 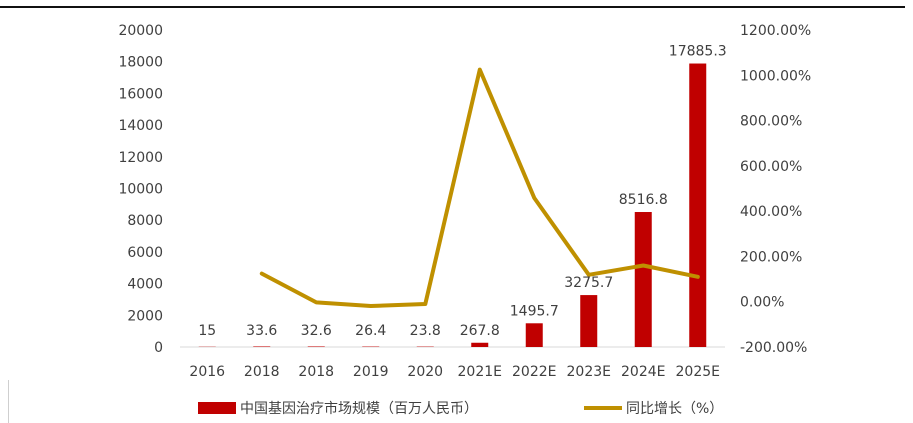 What do you see at coordinates (145, 316) in the screenshot?
I see `y-left-tick-label: 2000` at bounding box center [145, 316].